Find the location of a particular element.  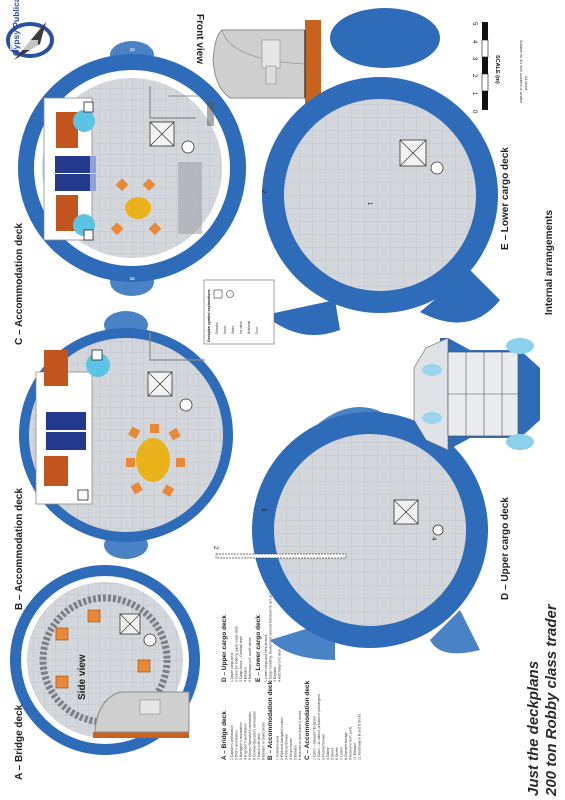

key-b-item: 4 Ship's locker is located at coordinates (291, 748).